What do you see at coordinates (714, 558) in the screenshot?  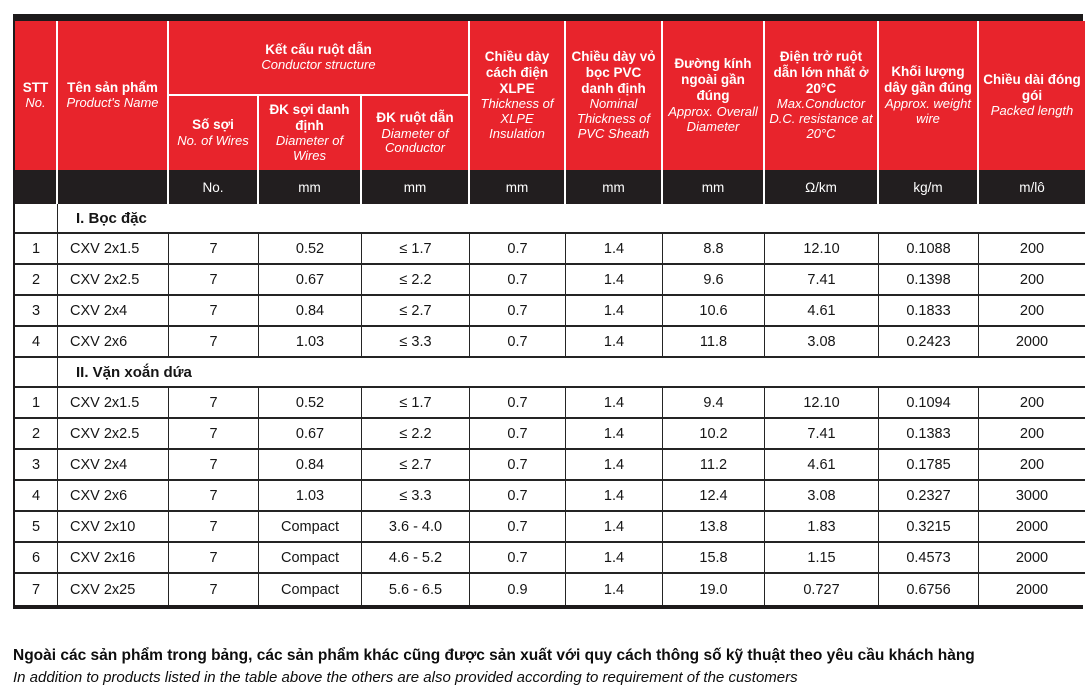 I see `cell-overall-diameter: 15.8` at bounding box center [714, 558].